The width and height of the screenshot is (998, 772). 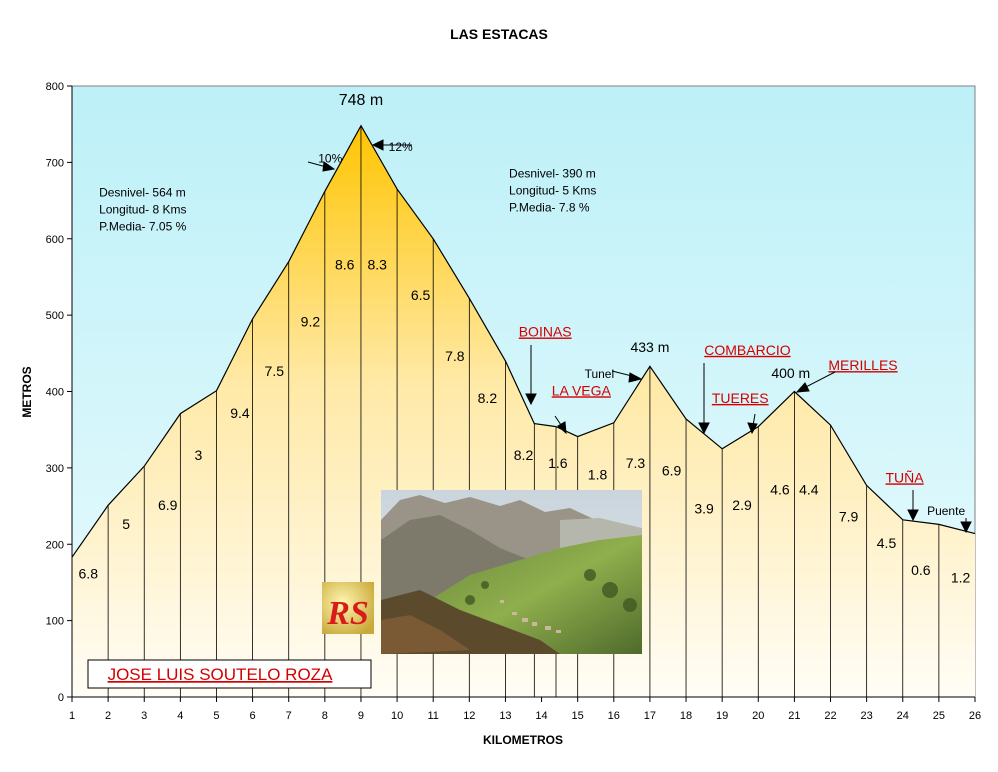 I want to click on x-tick-label: 19, so click(x=722, y=716).